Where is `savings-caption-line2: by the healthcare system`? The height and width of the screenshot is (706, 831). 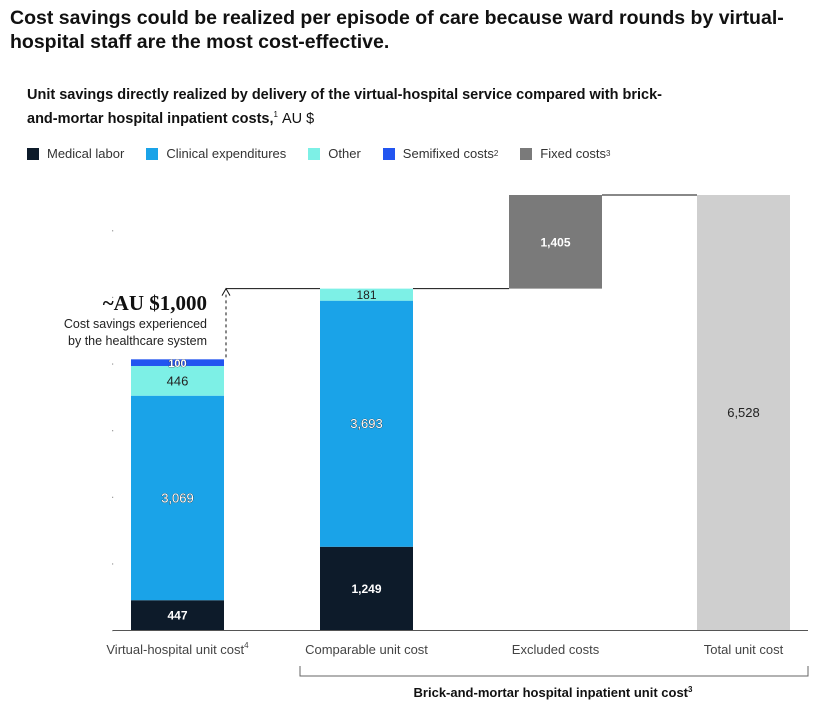 savings-caption-line2: by the healthcare system is located at coordinates (137, 341).